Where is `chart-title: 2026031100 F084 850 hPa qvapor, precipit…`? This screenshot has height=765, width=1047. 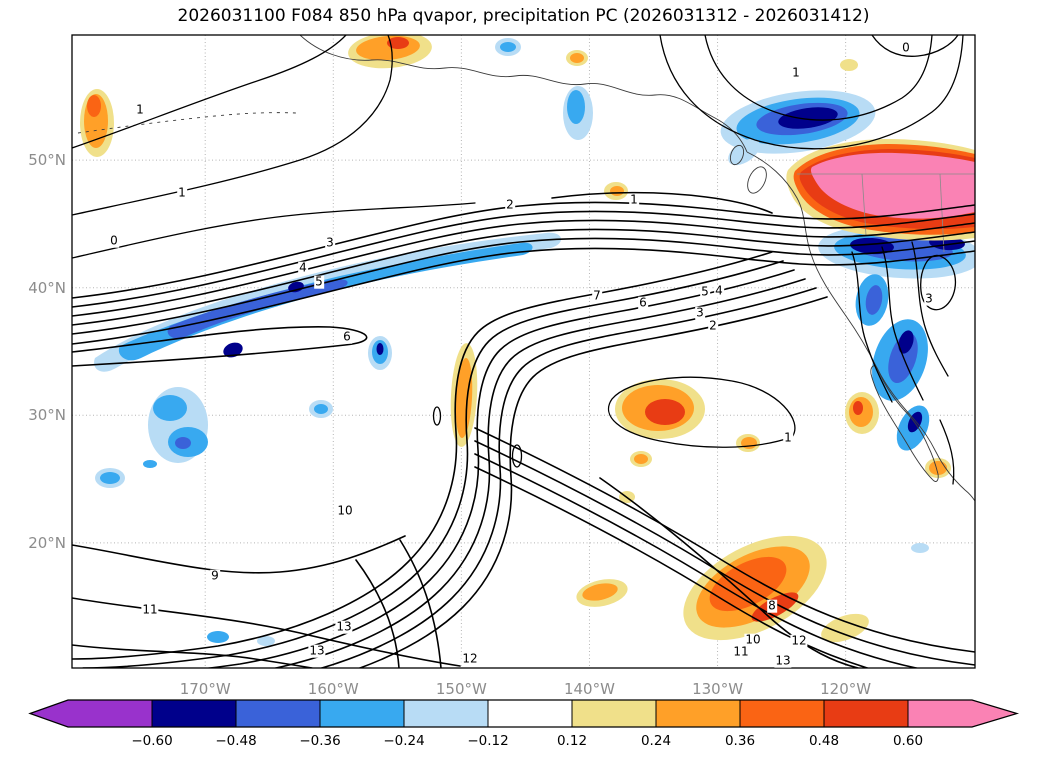 chart-title: 2026031100 F084 850 hPa qvapor, precipit… is located at coordinates (523, 16).